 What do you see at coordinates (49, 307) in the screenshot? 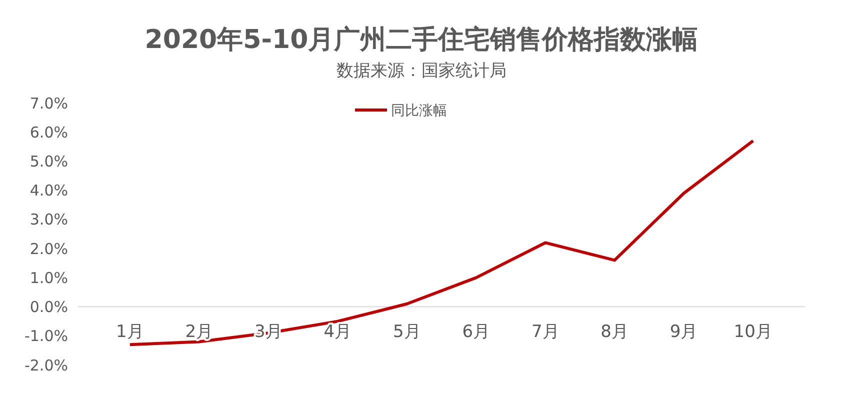
I see `y-tick-label: 0.0%` at bounding box center [49, 307].